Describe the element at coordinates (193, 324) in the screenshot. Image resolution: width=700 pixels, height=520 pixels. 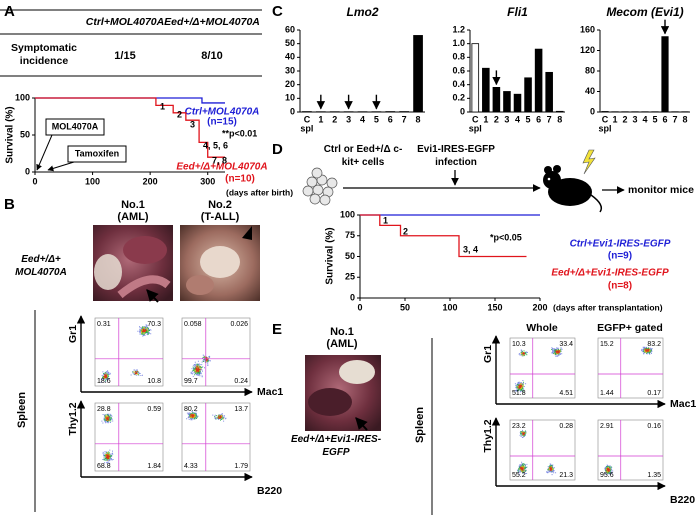
I see `quadrant-percent: 0.058` at that location.